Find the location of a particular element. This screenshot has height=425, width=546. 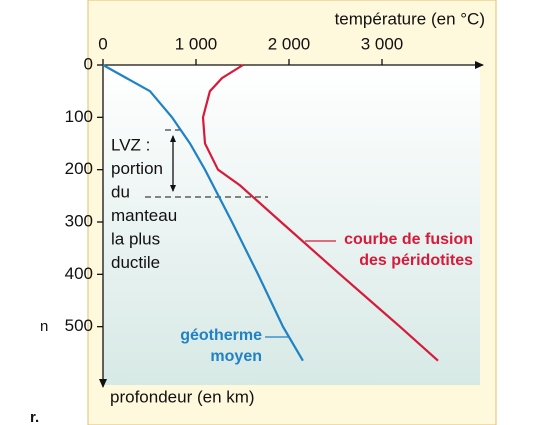

annotation: portion is located at coordinates (137, 168).